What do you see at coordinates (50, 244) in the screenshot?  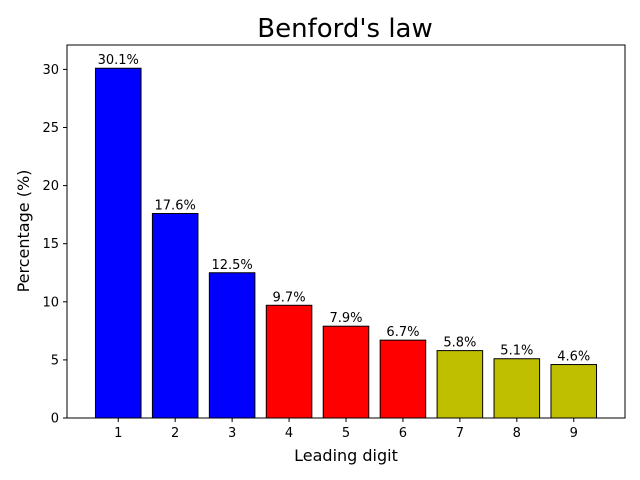 I see `y-tick-label-15: 15` at bounding box center [50, 244].